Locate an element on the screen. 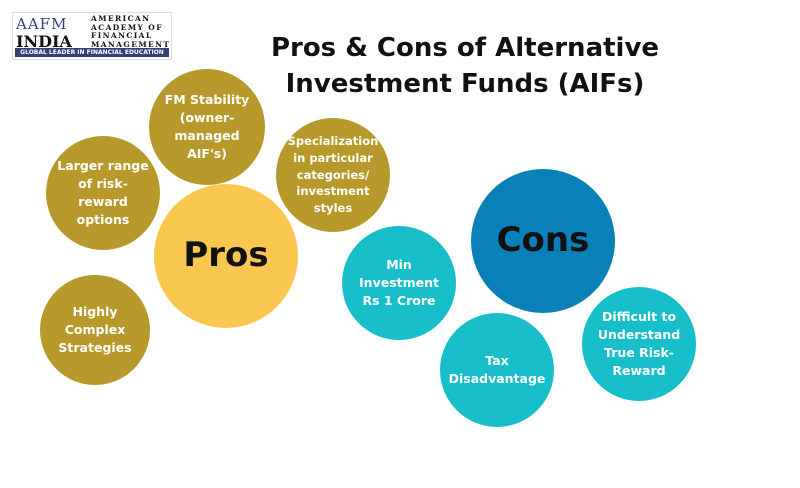 This screenshot has height=488, width=800. cons-hub: Cons is located at coordinates (543, 241).